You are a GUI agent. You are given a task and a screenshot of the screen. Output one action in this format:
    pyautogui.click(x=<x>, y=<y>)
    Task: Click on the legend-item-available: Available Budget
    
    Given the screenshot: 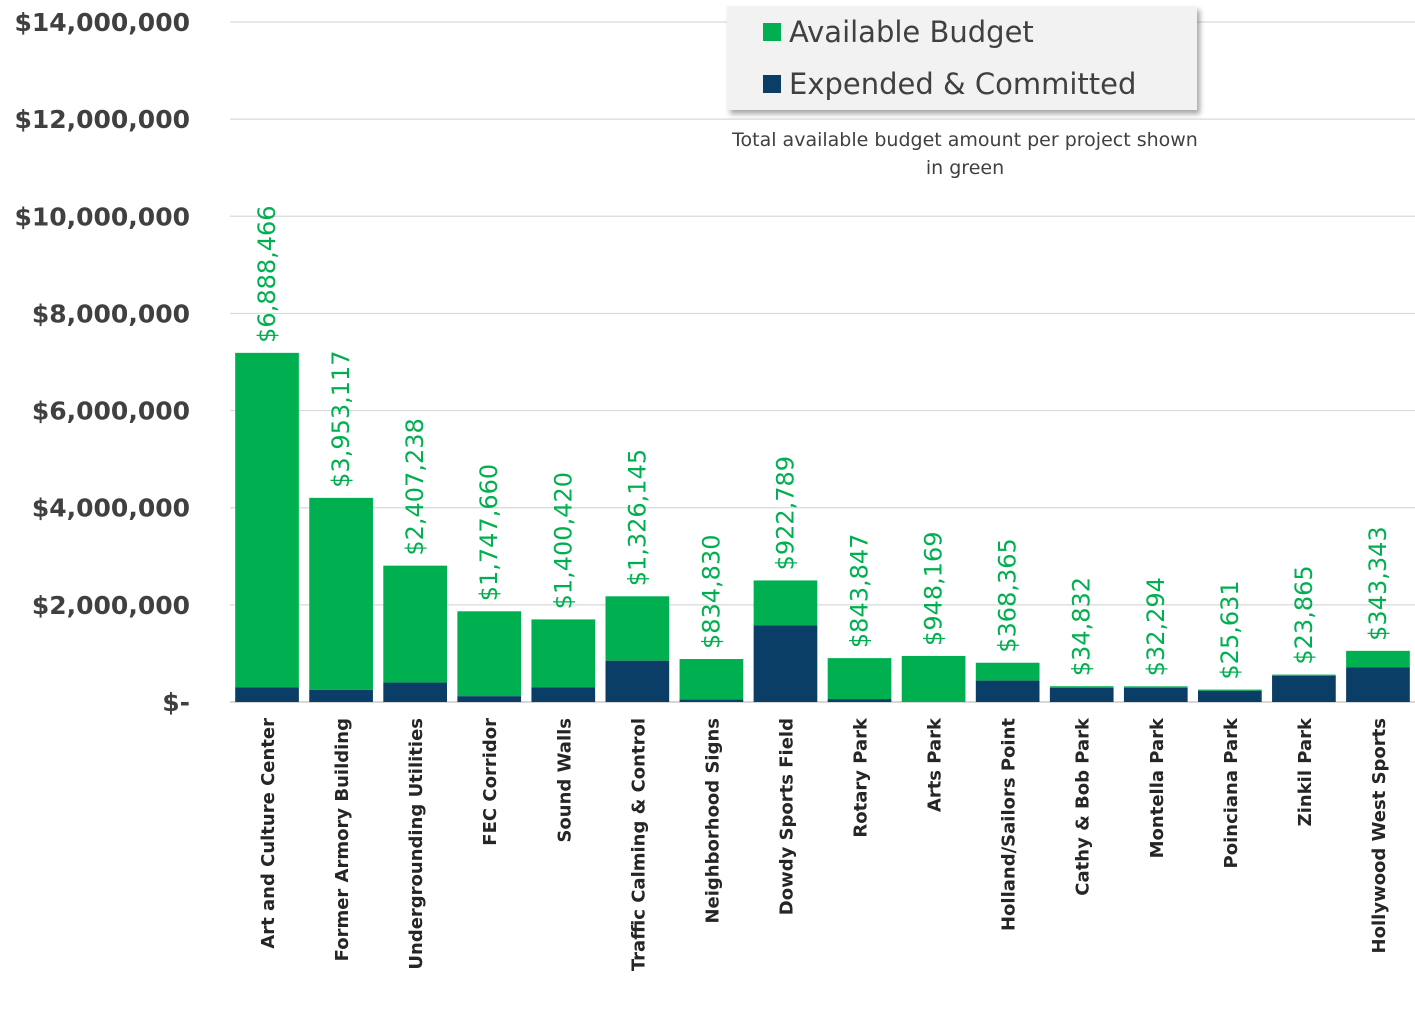 What is the action you would take?
    pyautogui.click(x=898, y=32)
    